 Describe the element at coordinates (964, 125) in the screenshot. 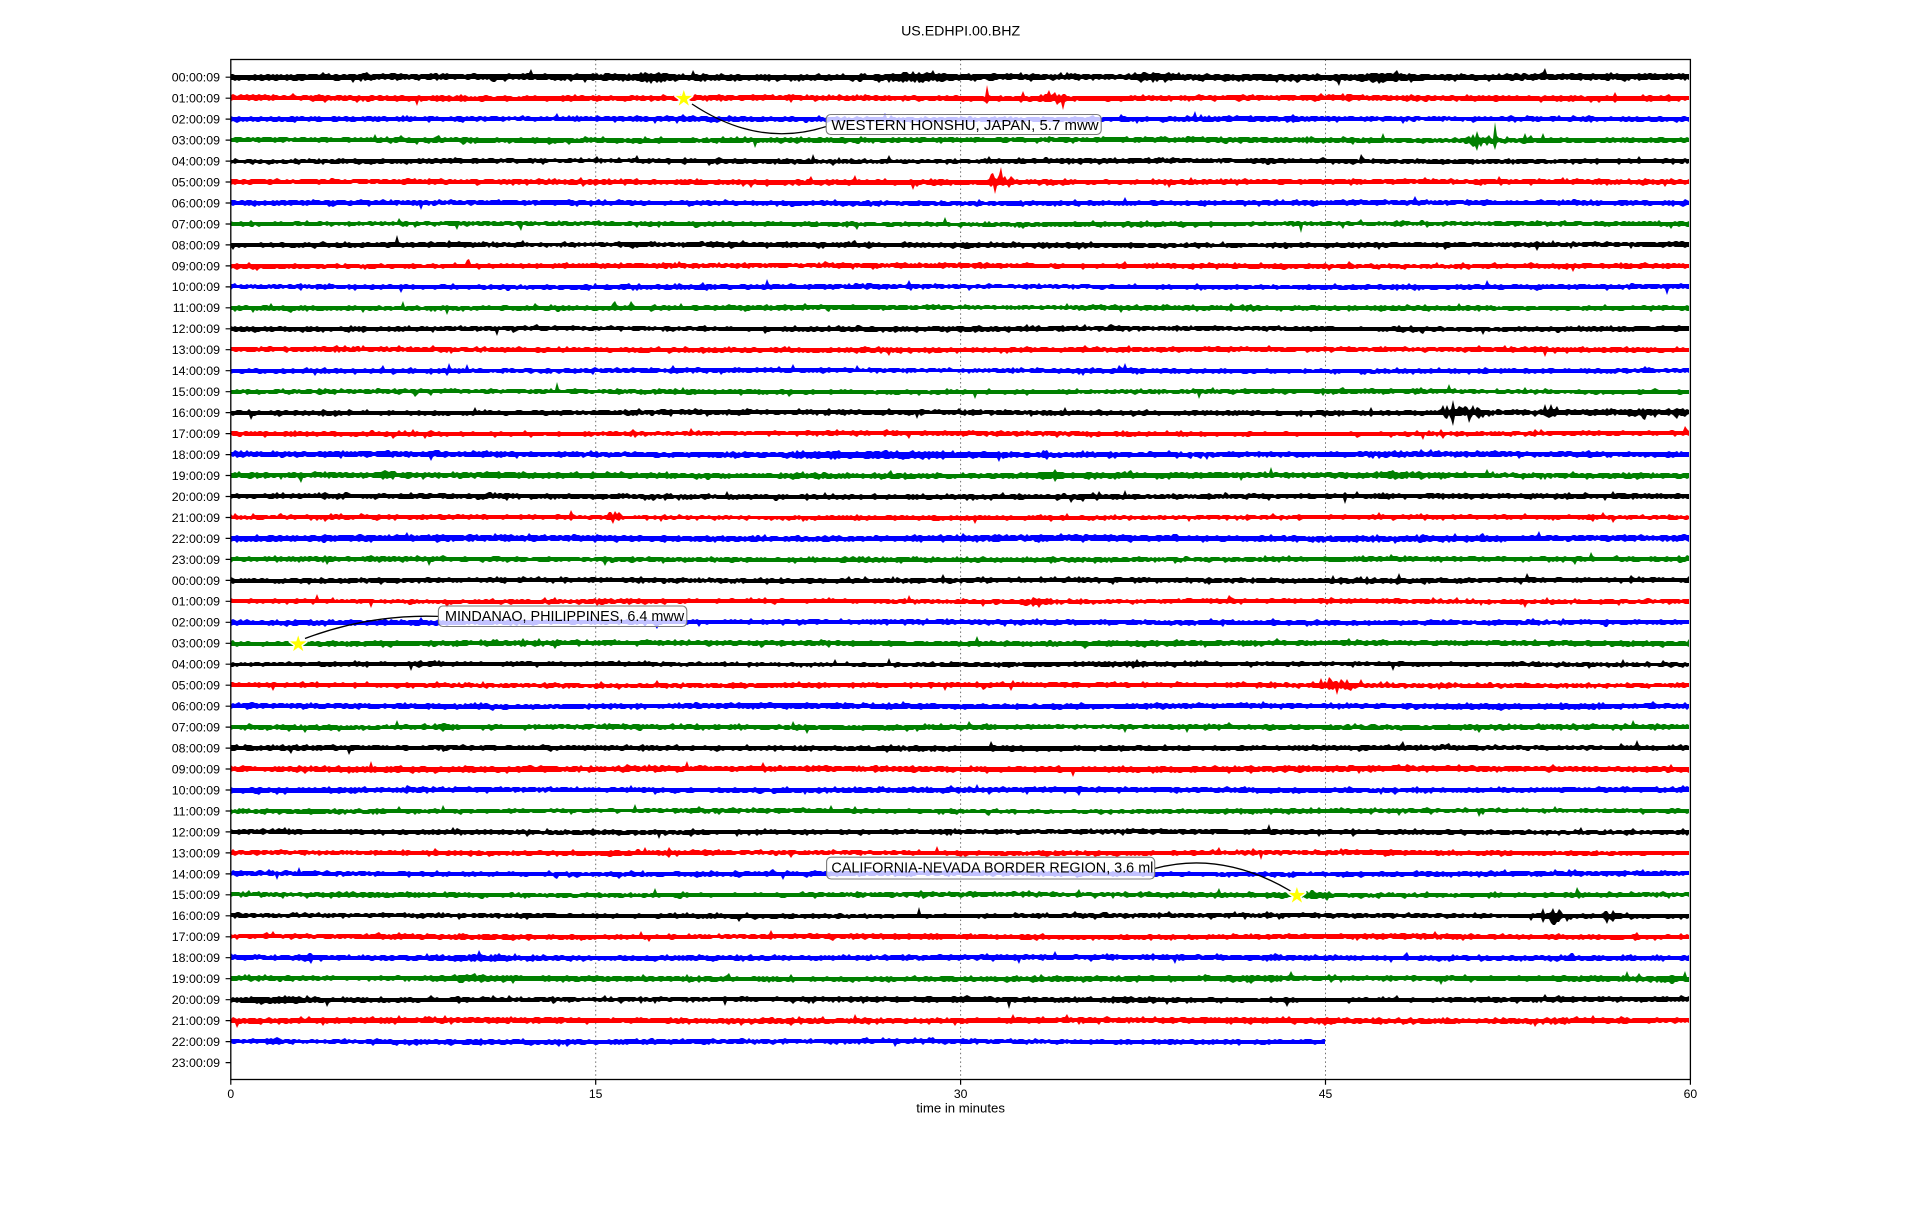

I see `svg-text: WESTERN HONSHU, JAPAN, 5.7 mww` at that location.